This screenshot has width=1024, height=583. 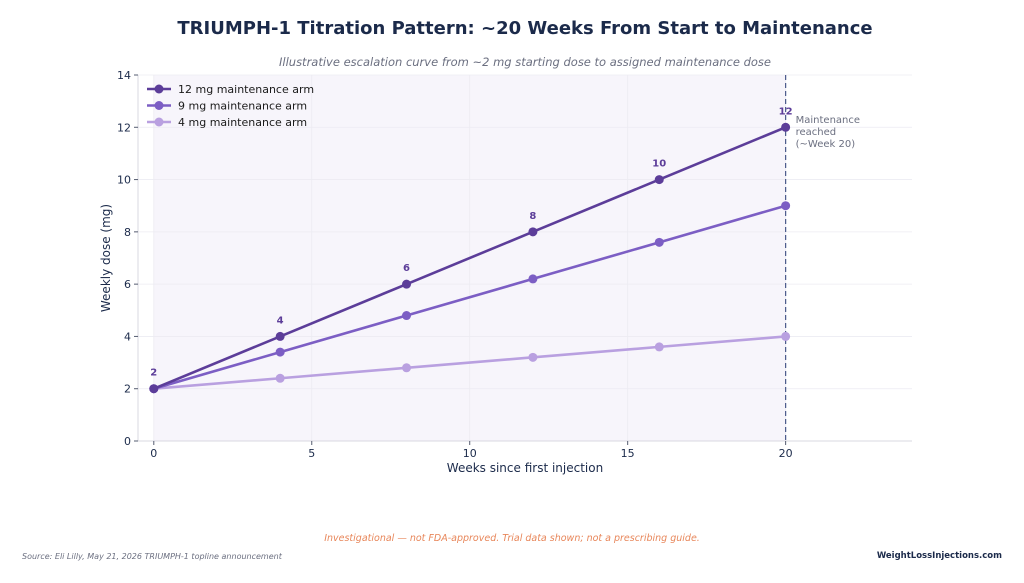 What do you see at coordinates (127, 284) in the screenshot?
I see `y-tick-label: 6` at bounding box center [127, 284].